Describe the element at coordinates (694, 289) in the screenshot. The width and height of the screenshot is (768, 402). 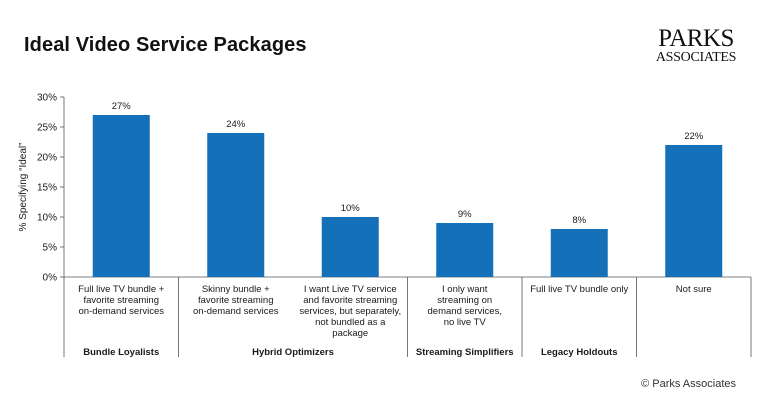
I see `category-label: Not sure` at that location.